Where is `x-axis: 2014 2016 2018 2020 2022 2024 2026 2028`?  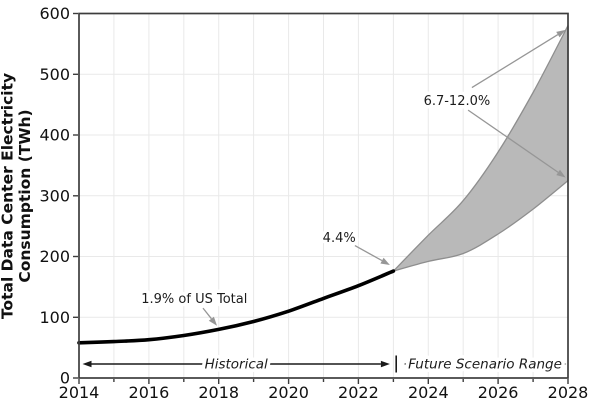
x-axis: 2014 2016 2018 2020 2022 2024 2026 2028 is located at coordinates (324, 390).